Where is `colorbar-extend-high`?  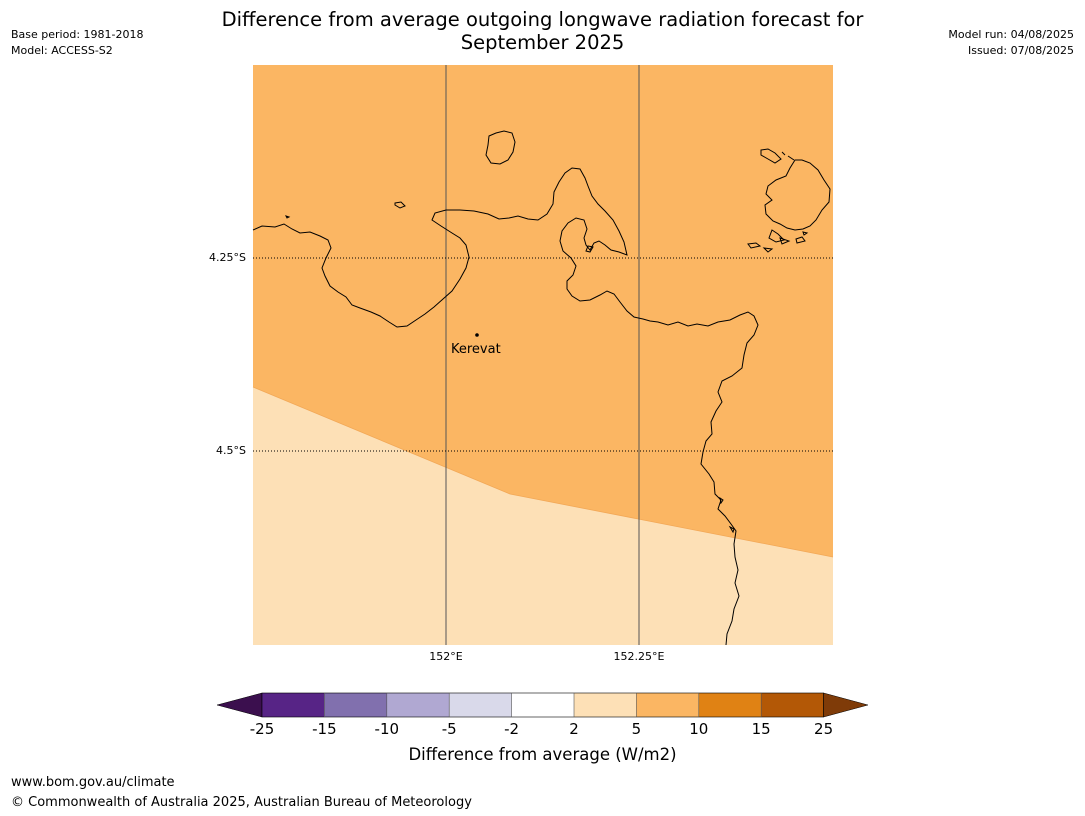
colorbar-extend-high is located at coordinates (846, 705).